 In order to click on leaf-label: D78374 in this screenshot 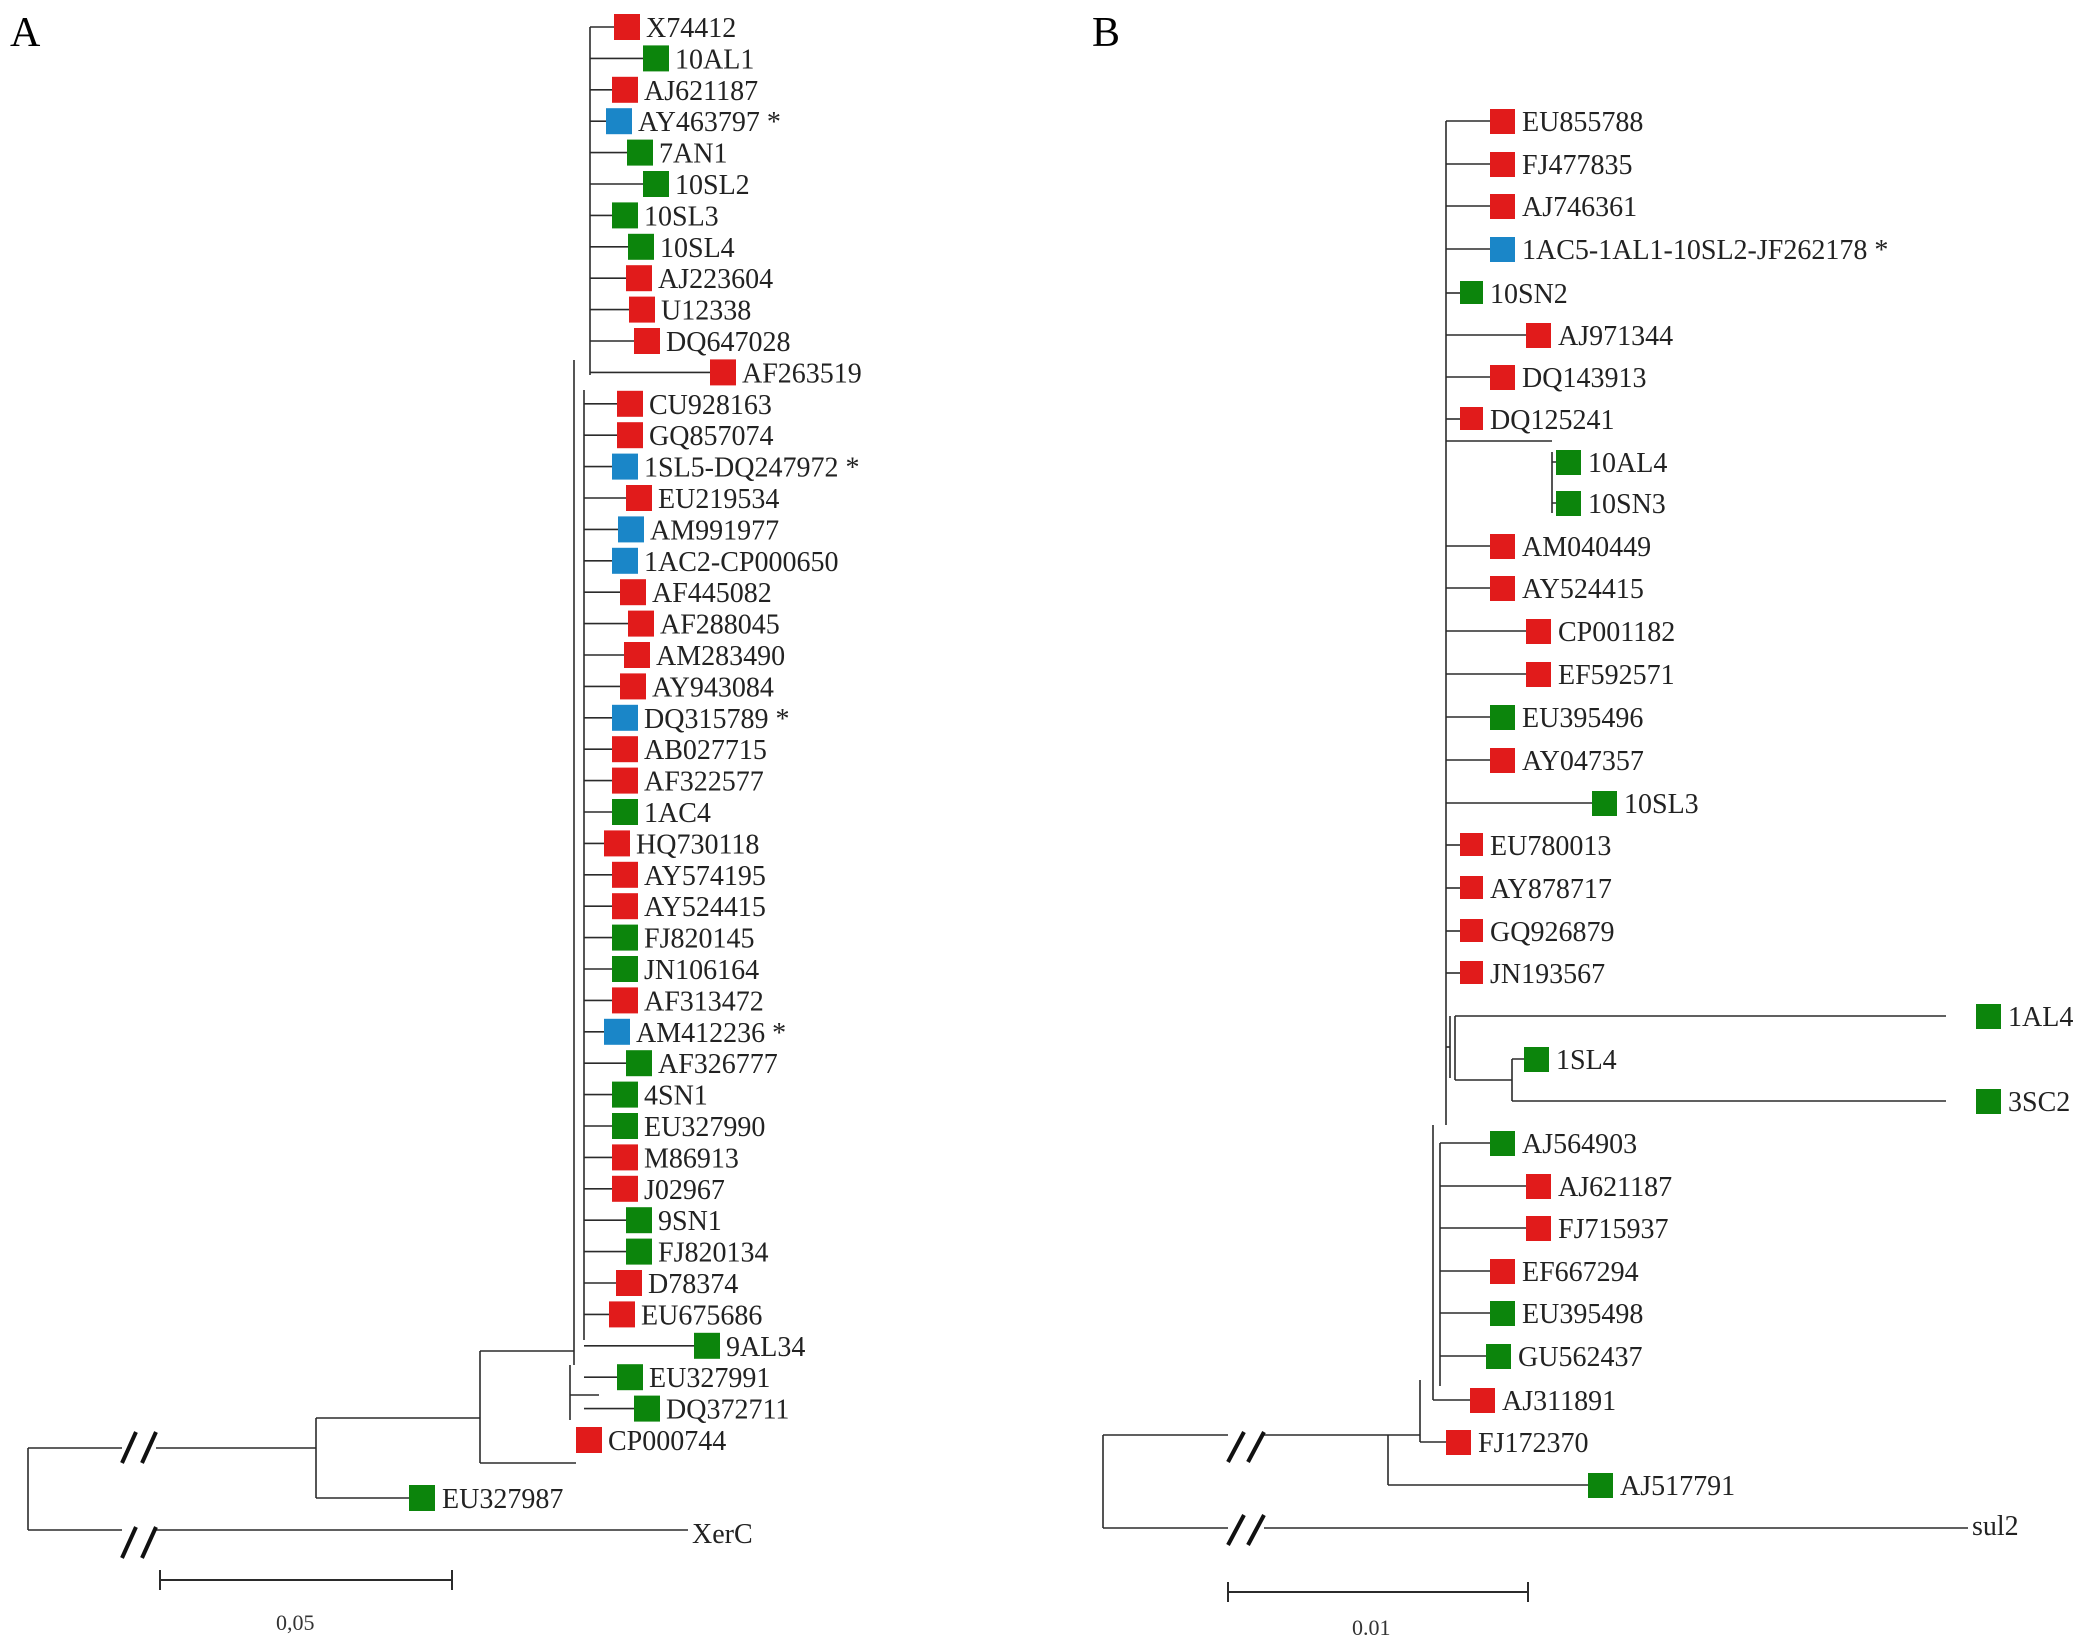, I will do `click(693, 1284)`.